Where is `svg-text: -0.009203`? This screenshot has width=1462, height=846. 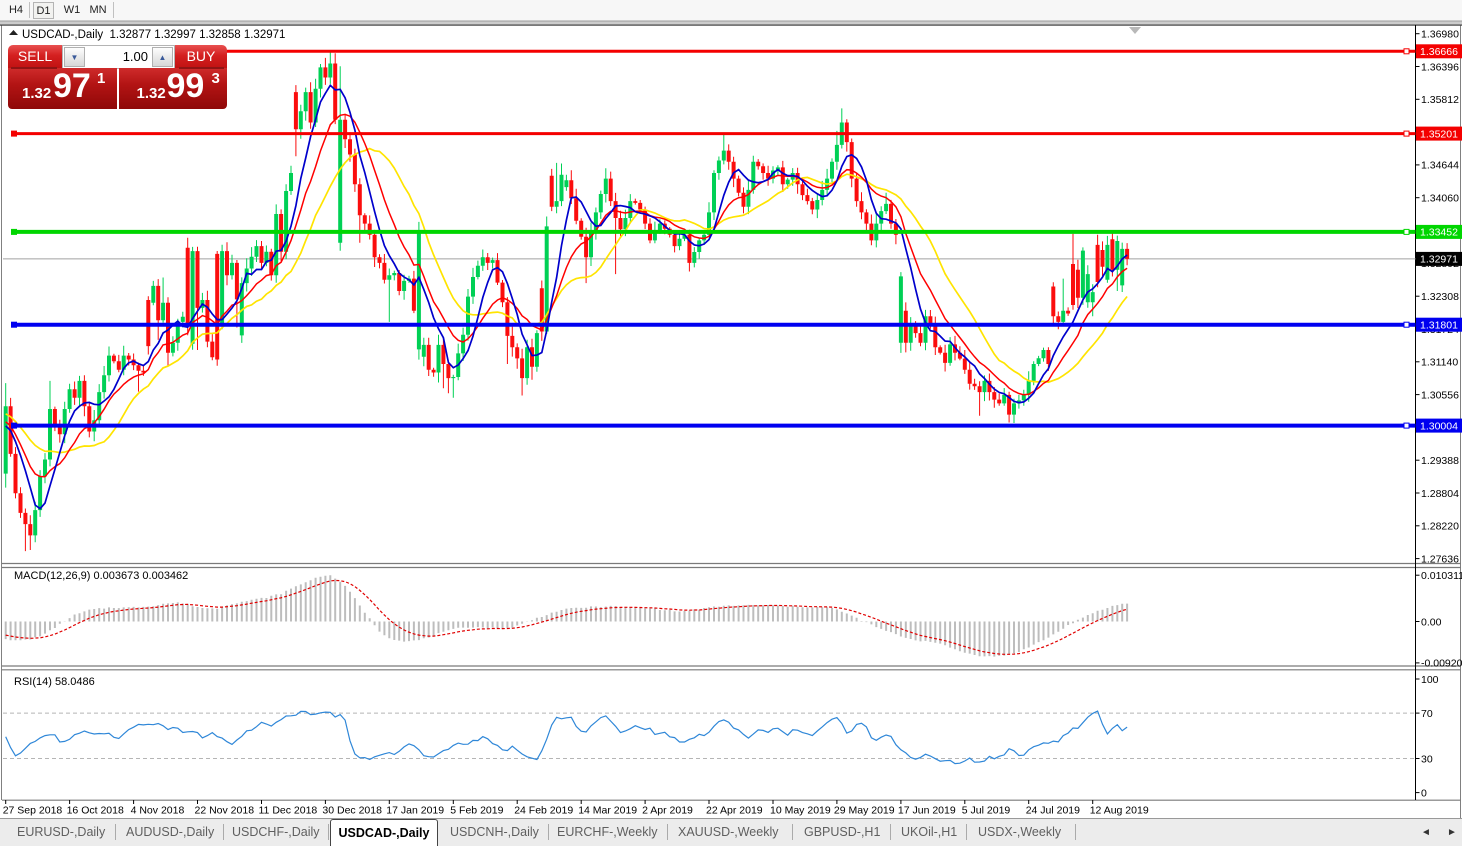
svg-text: -0.009203 is located at coordinates (1441, 664).